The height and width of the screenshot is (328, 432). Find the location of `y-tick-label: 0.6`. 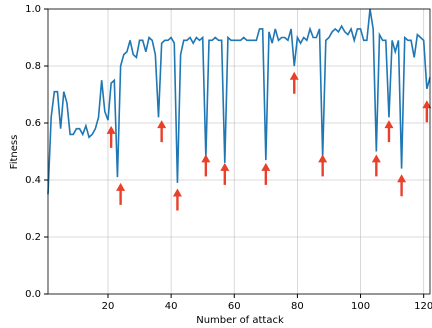

y-tick-label: 0.6 is located at coordinates (33, 123).